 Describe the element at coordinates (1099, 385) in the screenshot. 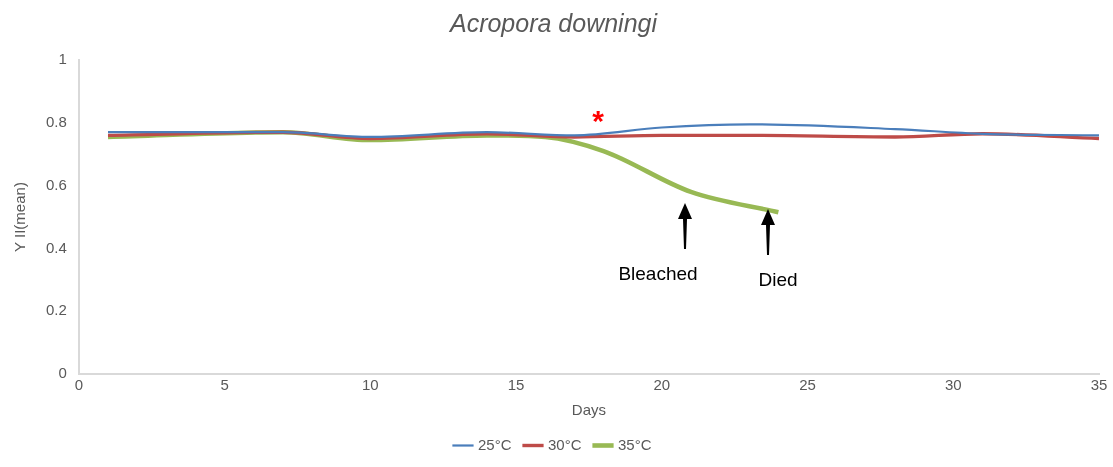

I see `x-tick-label: 35` at that location.